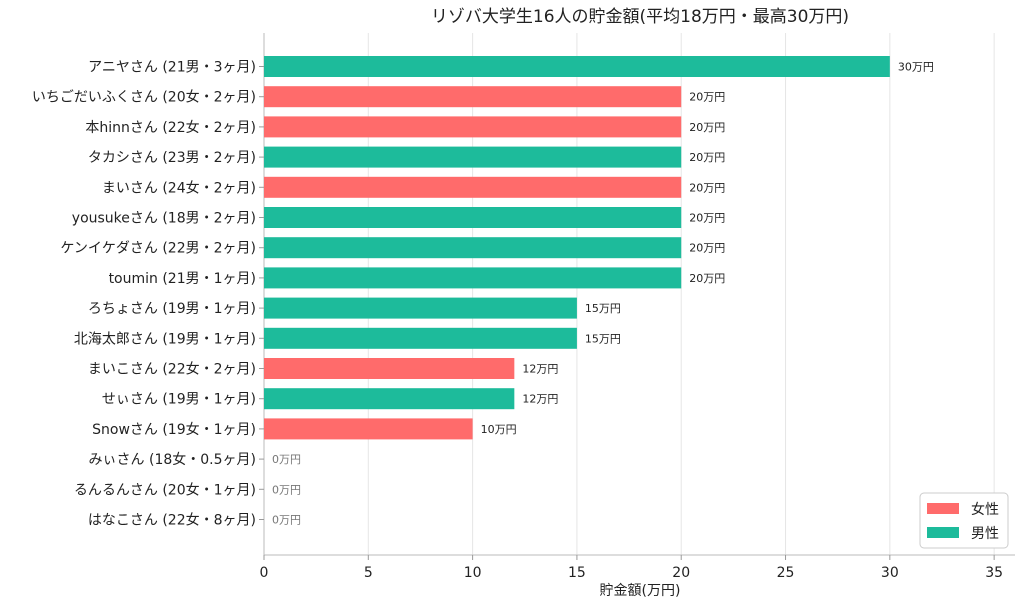  Describe the element at coordinates (640, 17) in the screenshot. I see `chart-title: リゾバ大学生16人の貯金額(平均18万円・最高30万円)` at that location.